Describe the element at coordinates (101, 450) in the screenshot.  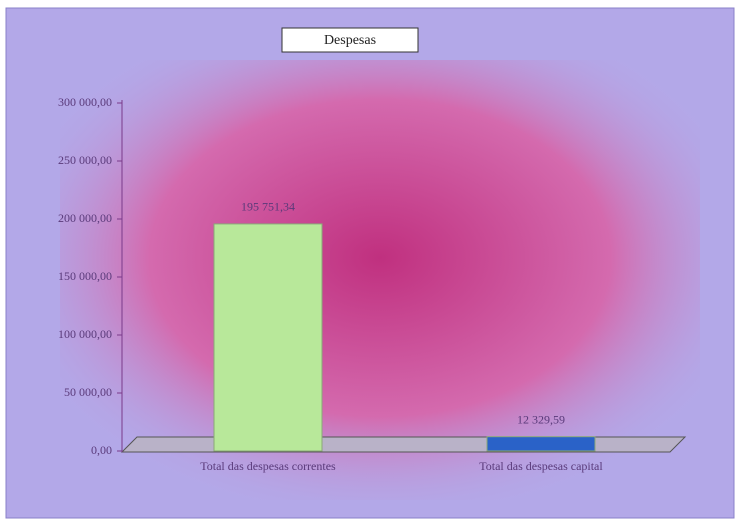
I see `y-tick-label: 0,00` at that location.